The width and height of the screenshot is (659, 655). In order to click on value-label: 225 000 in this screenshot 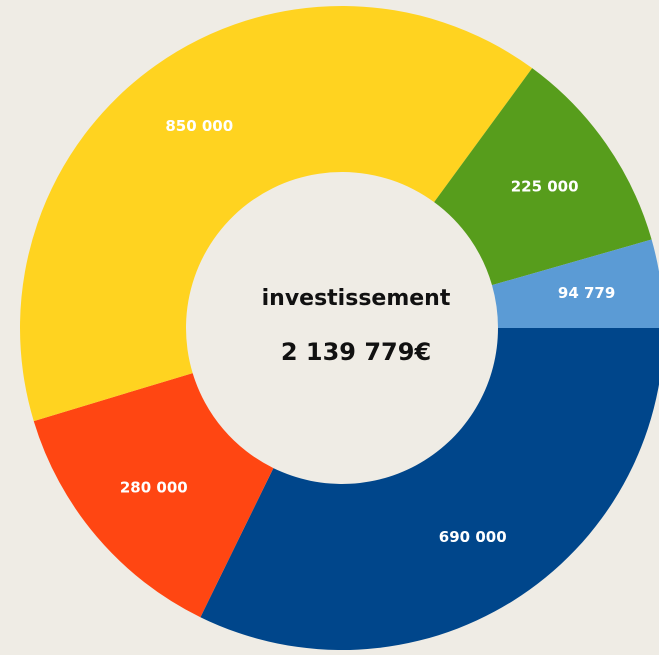, I will do `click(545, 186)`.